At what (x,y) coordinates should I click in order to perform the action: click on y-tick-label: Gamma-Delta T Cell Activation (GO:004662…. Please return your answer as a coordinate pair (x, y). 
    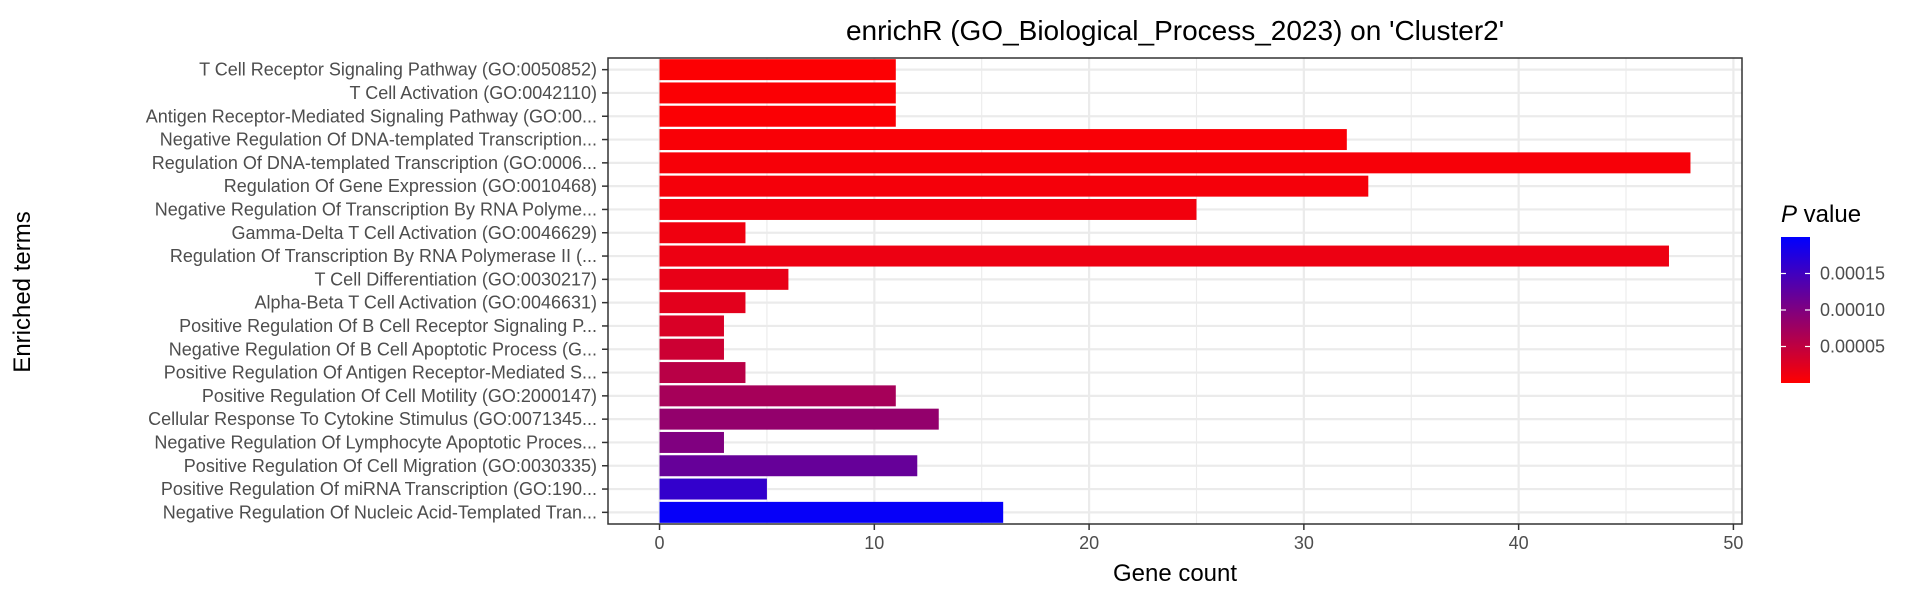
    Looking at the image, I should click on (415, 233).